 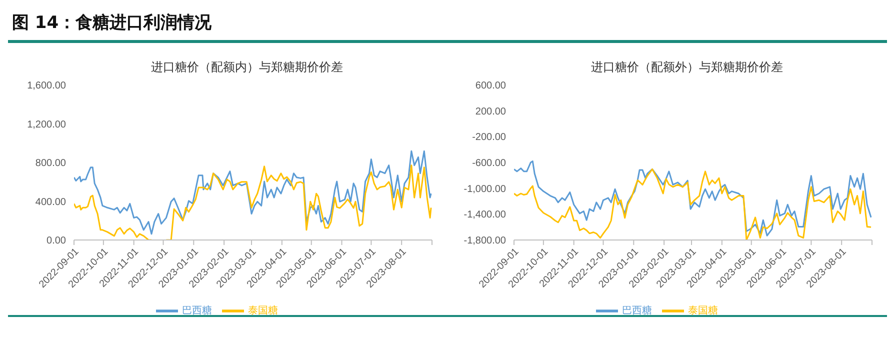 I want to click on chart-title: 图 14：食糖进口利润情况, so click(x=447, y=25).